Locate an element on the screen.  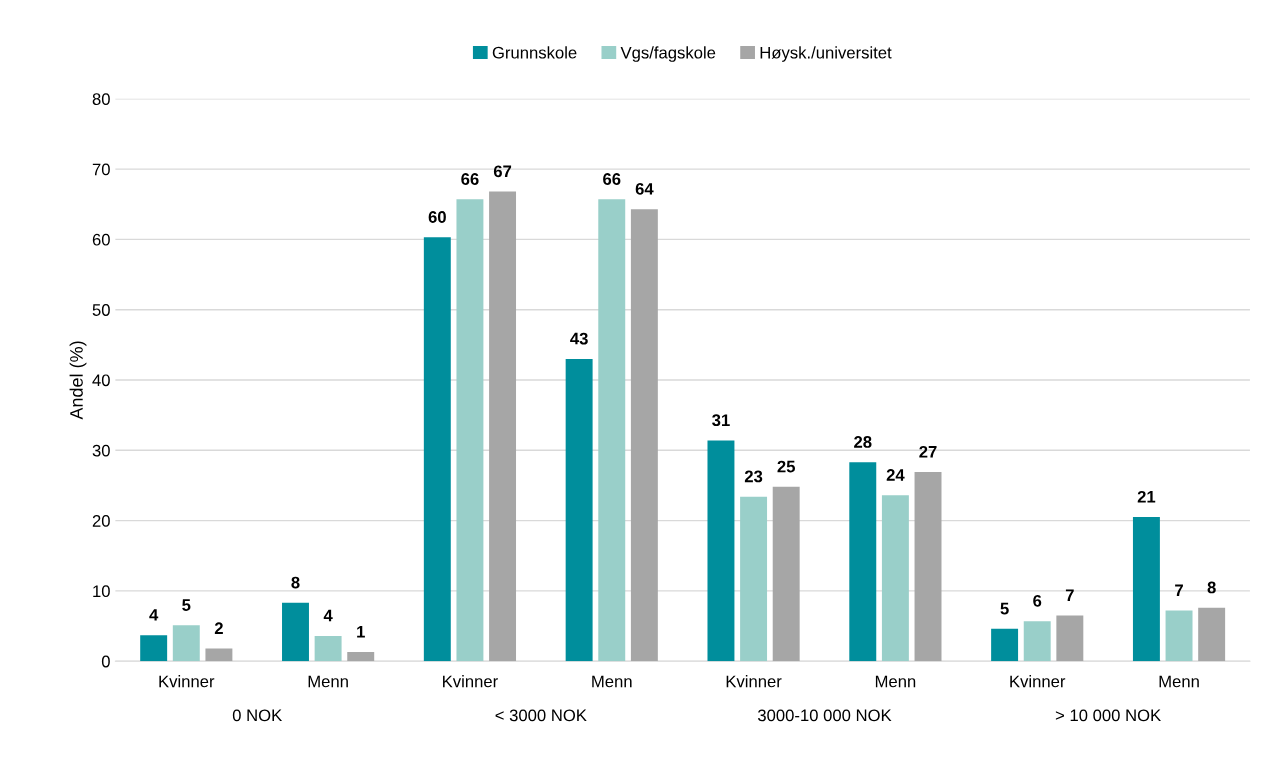
data-label: 25 is located at coordinates (786, 466).